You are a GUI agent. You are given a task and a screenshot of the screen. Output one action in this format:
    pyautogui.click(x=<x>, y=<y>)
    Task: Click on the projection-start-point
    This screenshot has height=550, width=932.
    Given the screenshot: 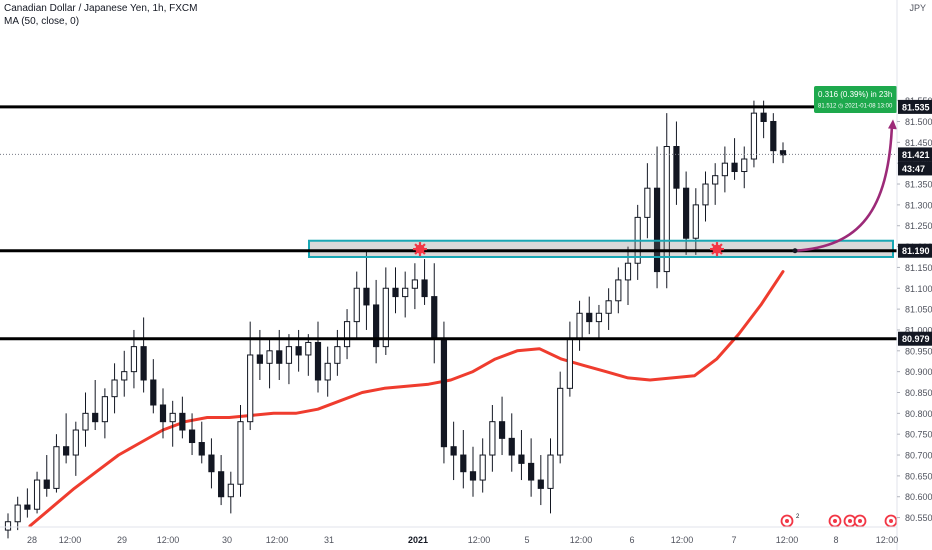 What is the action you would take?
    pyautogui.click(x=795, y=251)
    